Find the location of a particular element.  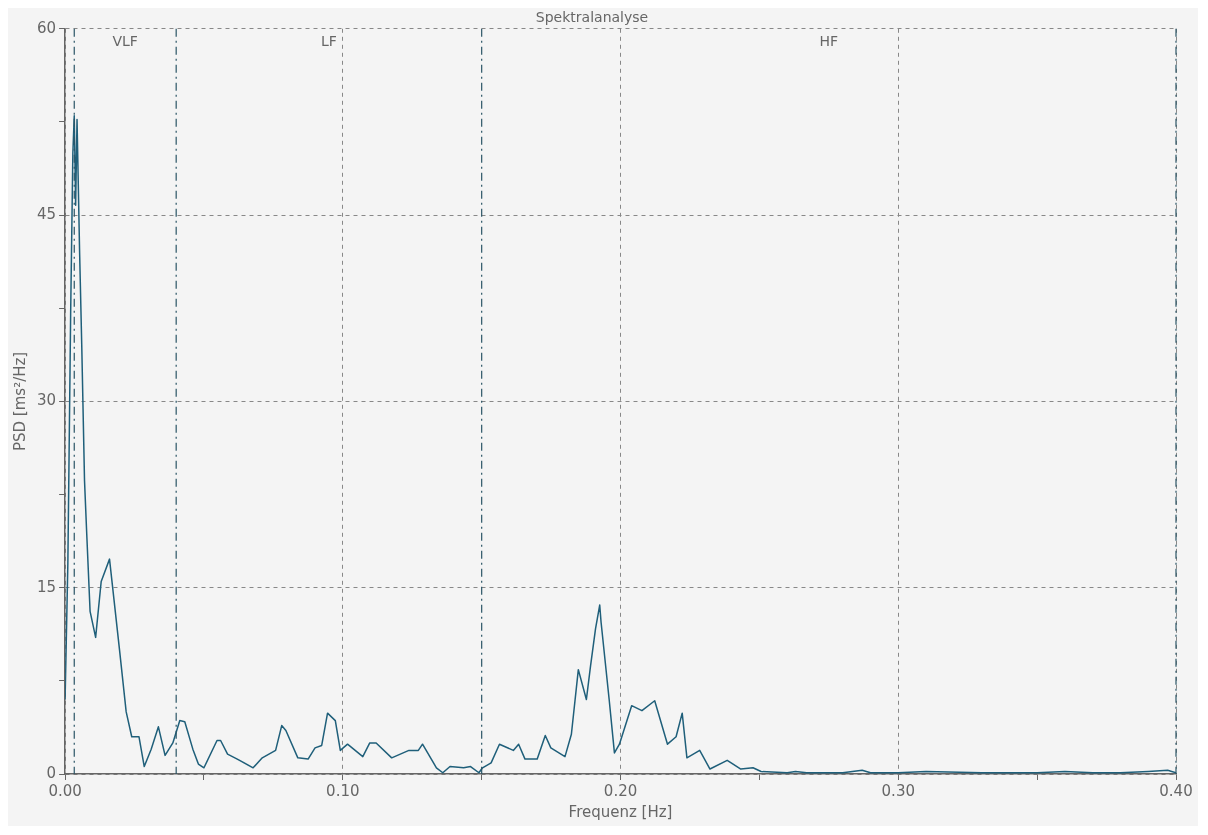

y-tick-label: 60 is located at coordinates (46, 27).